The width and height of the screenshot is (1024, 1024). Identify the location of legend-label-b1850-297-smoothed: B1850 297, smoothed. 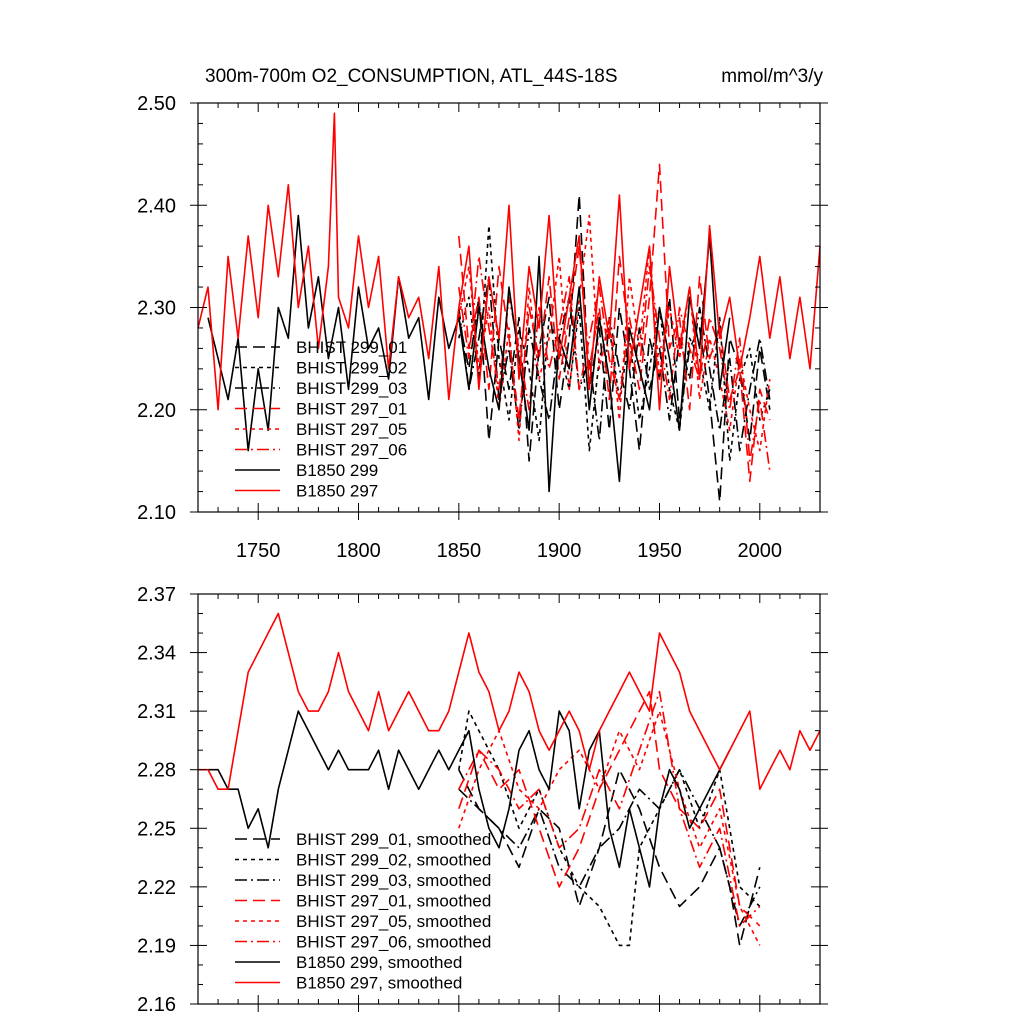
(379, 983).